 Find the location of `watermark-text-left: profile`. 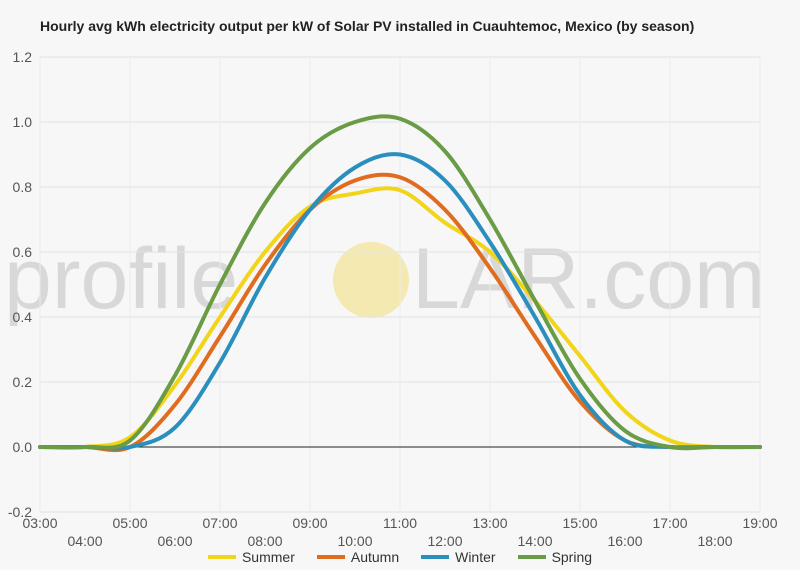

watermark-text-left: profile is located at coordinates (121, 279).